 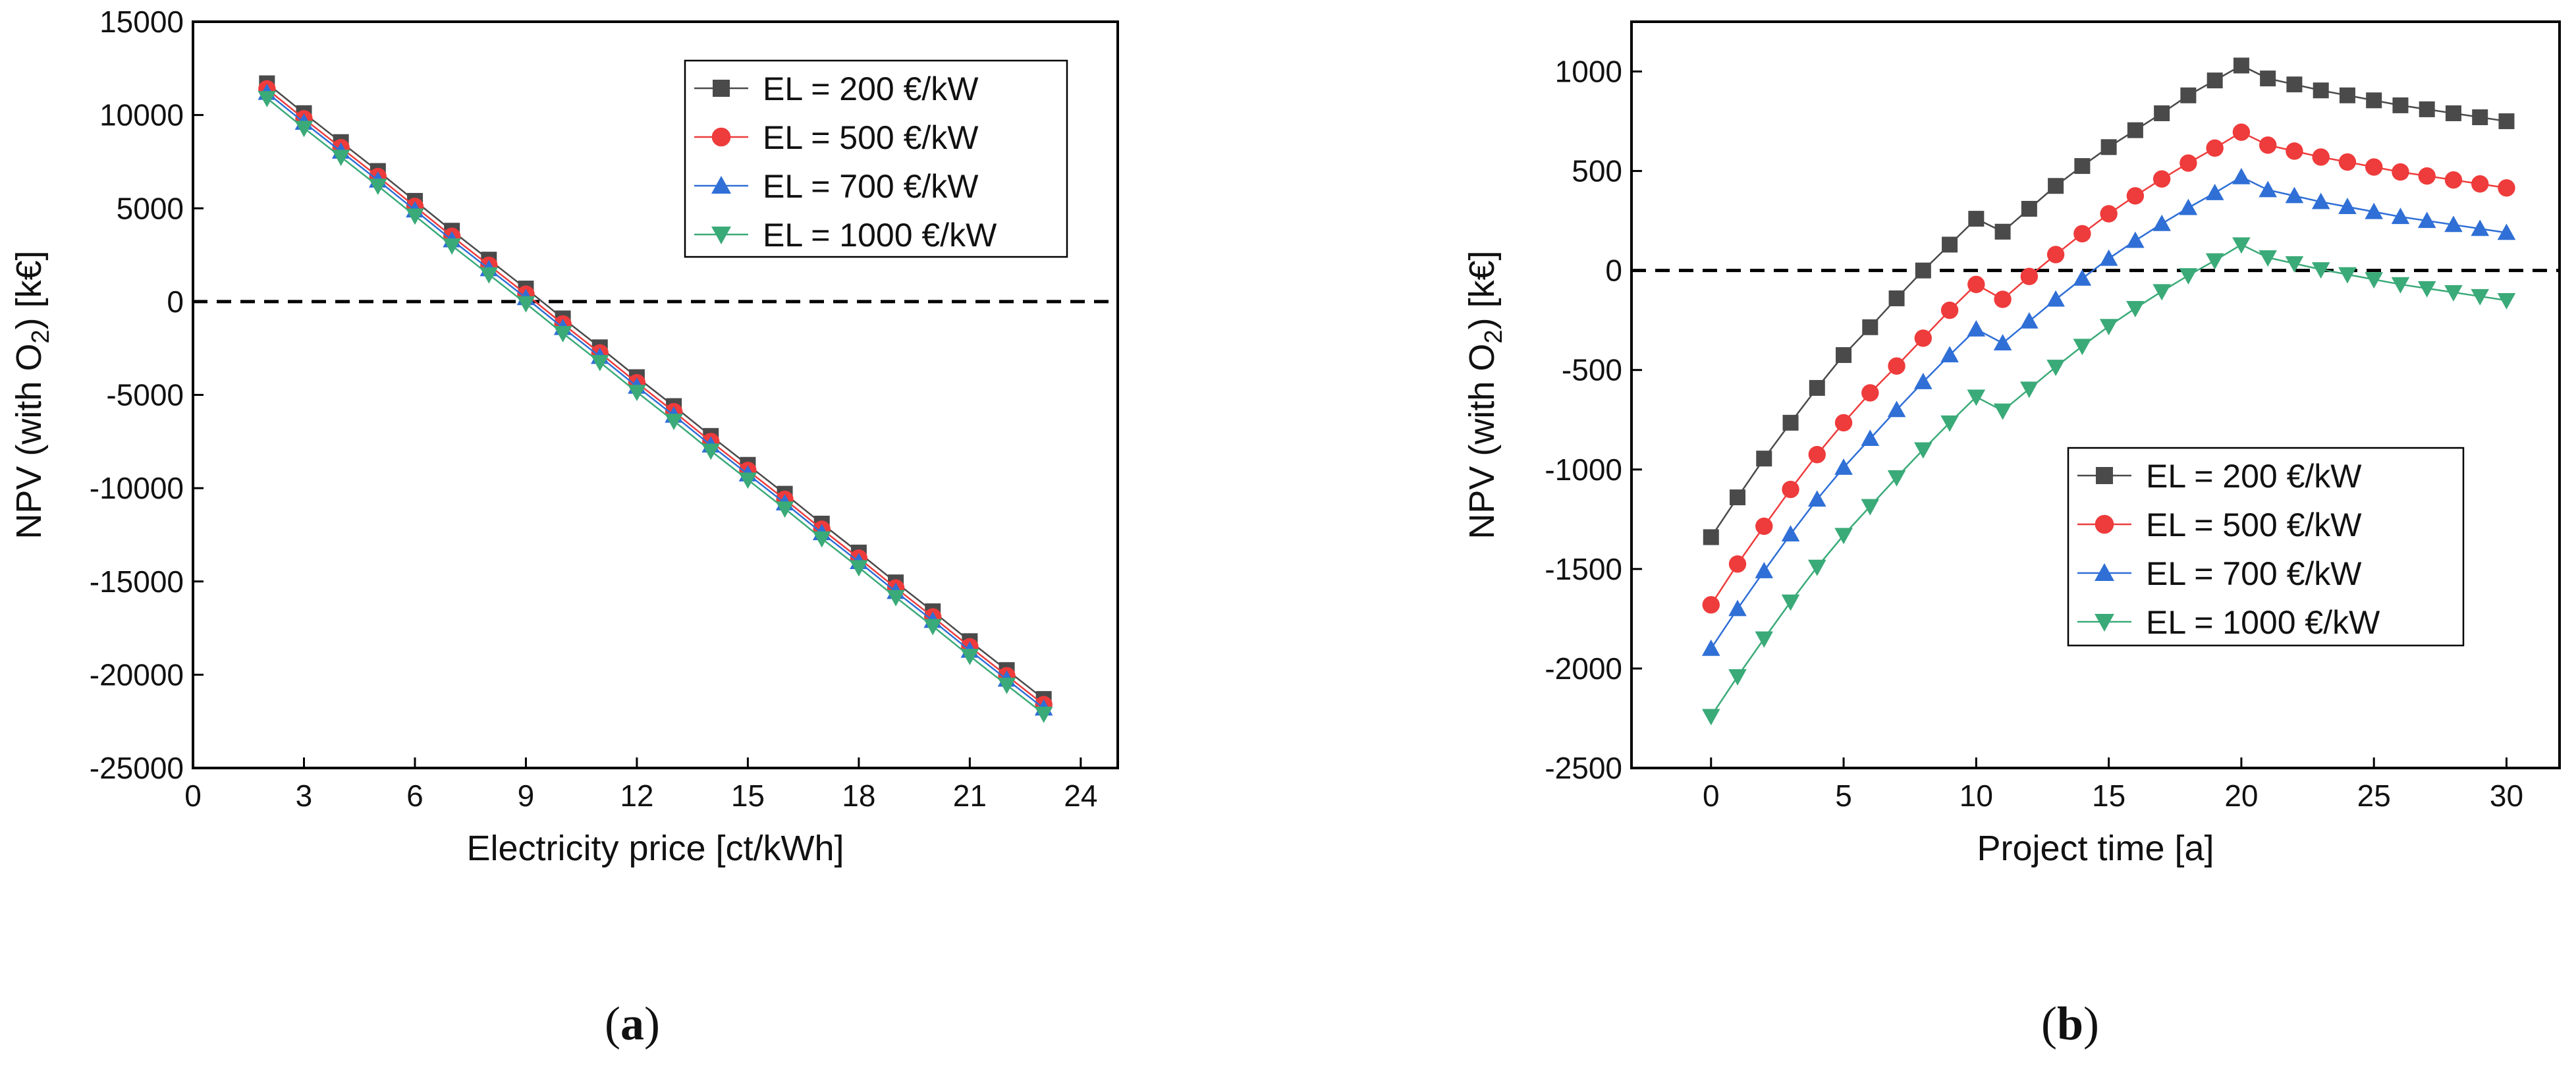 What do you see at coordinates (175, 302) in the screenshot?
I see `y-tick-label: 0` at bounding box center [175, 302].